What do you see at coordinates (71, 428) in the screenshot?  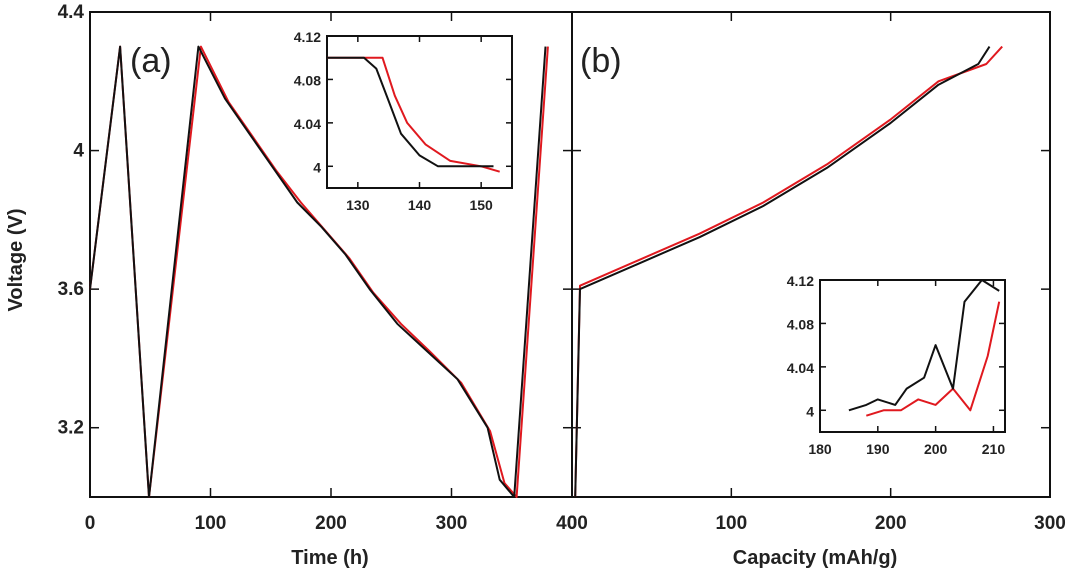 I see `panel-a-y-tick-label-0: 3.2` at bounding box center [71, 428].